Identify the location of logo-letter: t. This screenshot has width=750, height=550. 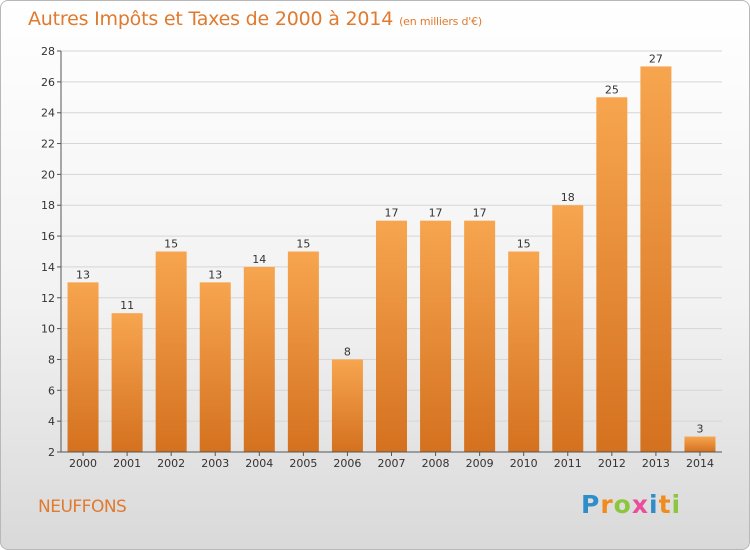
(665, 504).